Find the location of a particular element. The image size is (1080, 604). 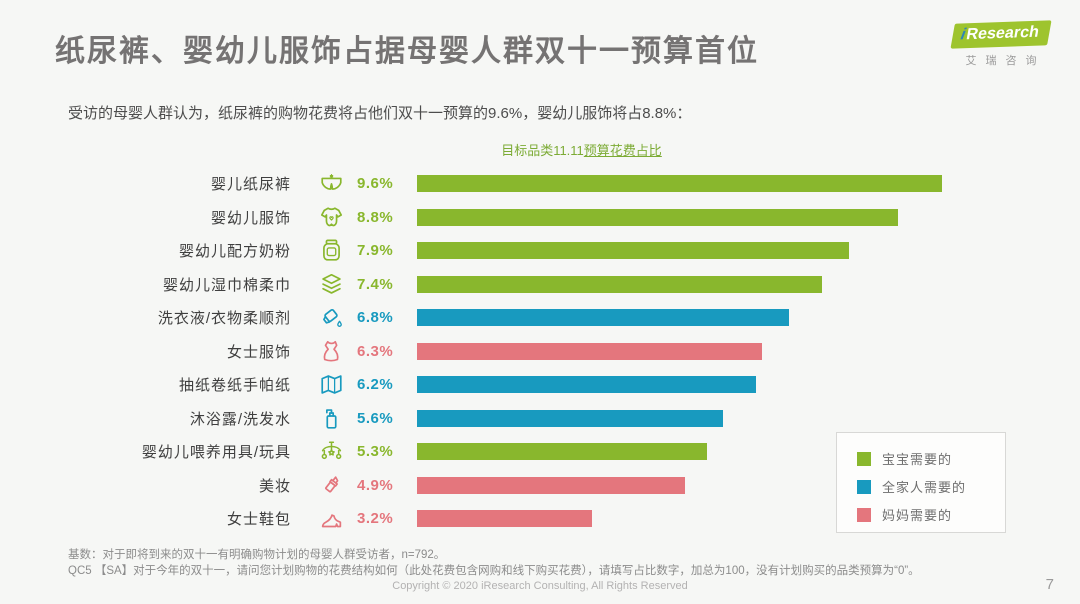

iresearch-logo-badge: iResearch is located at coordinates (1001, 34).